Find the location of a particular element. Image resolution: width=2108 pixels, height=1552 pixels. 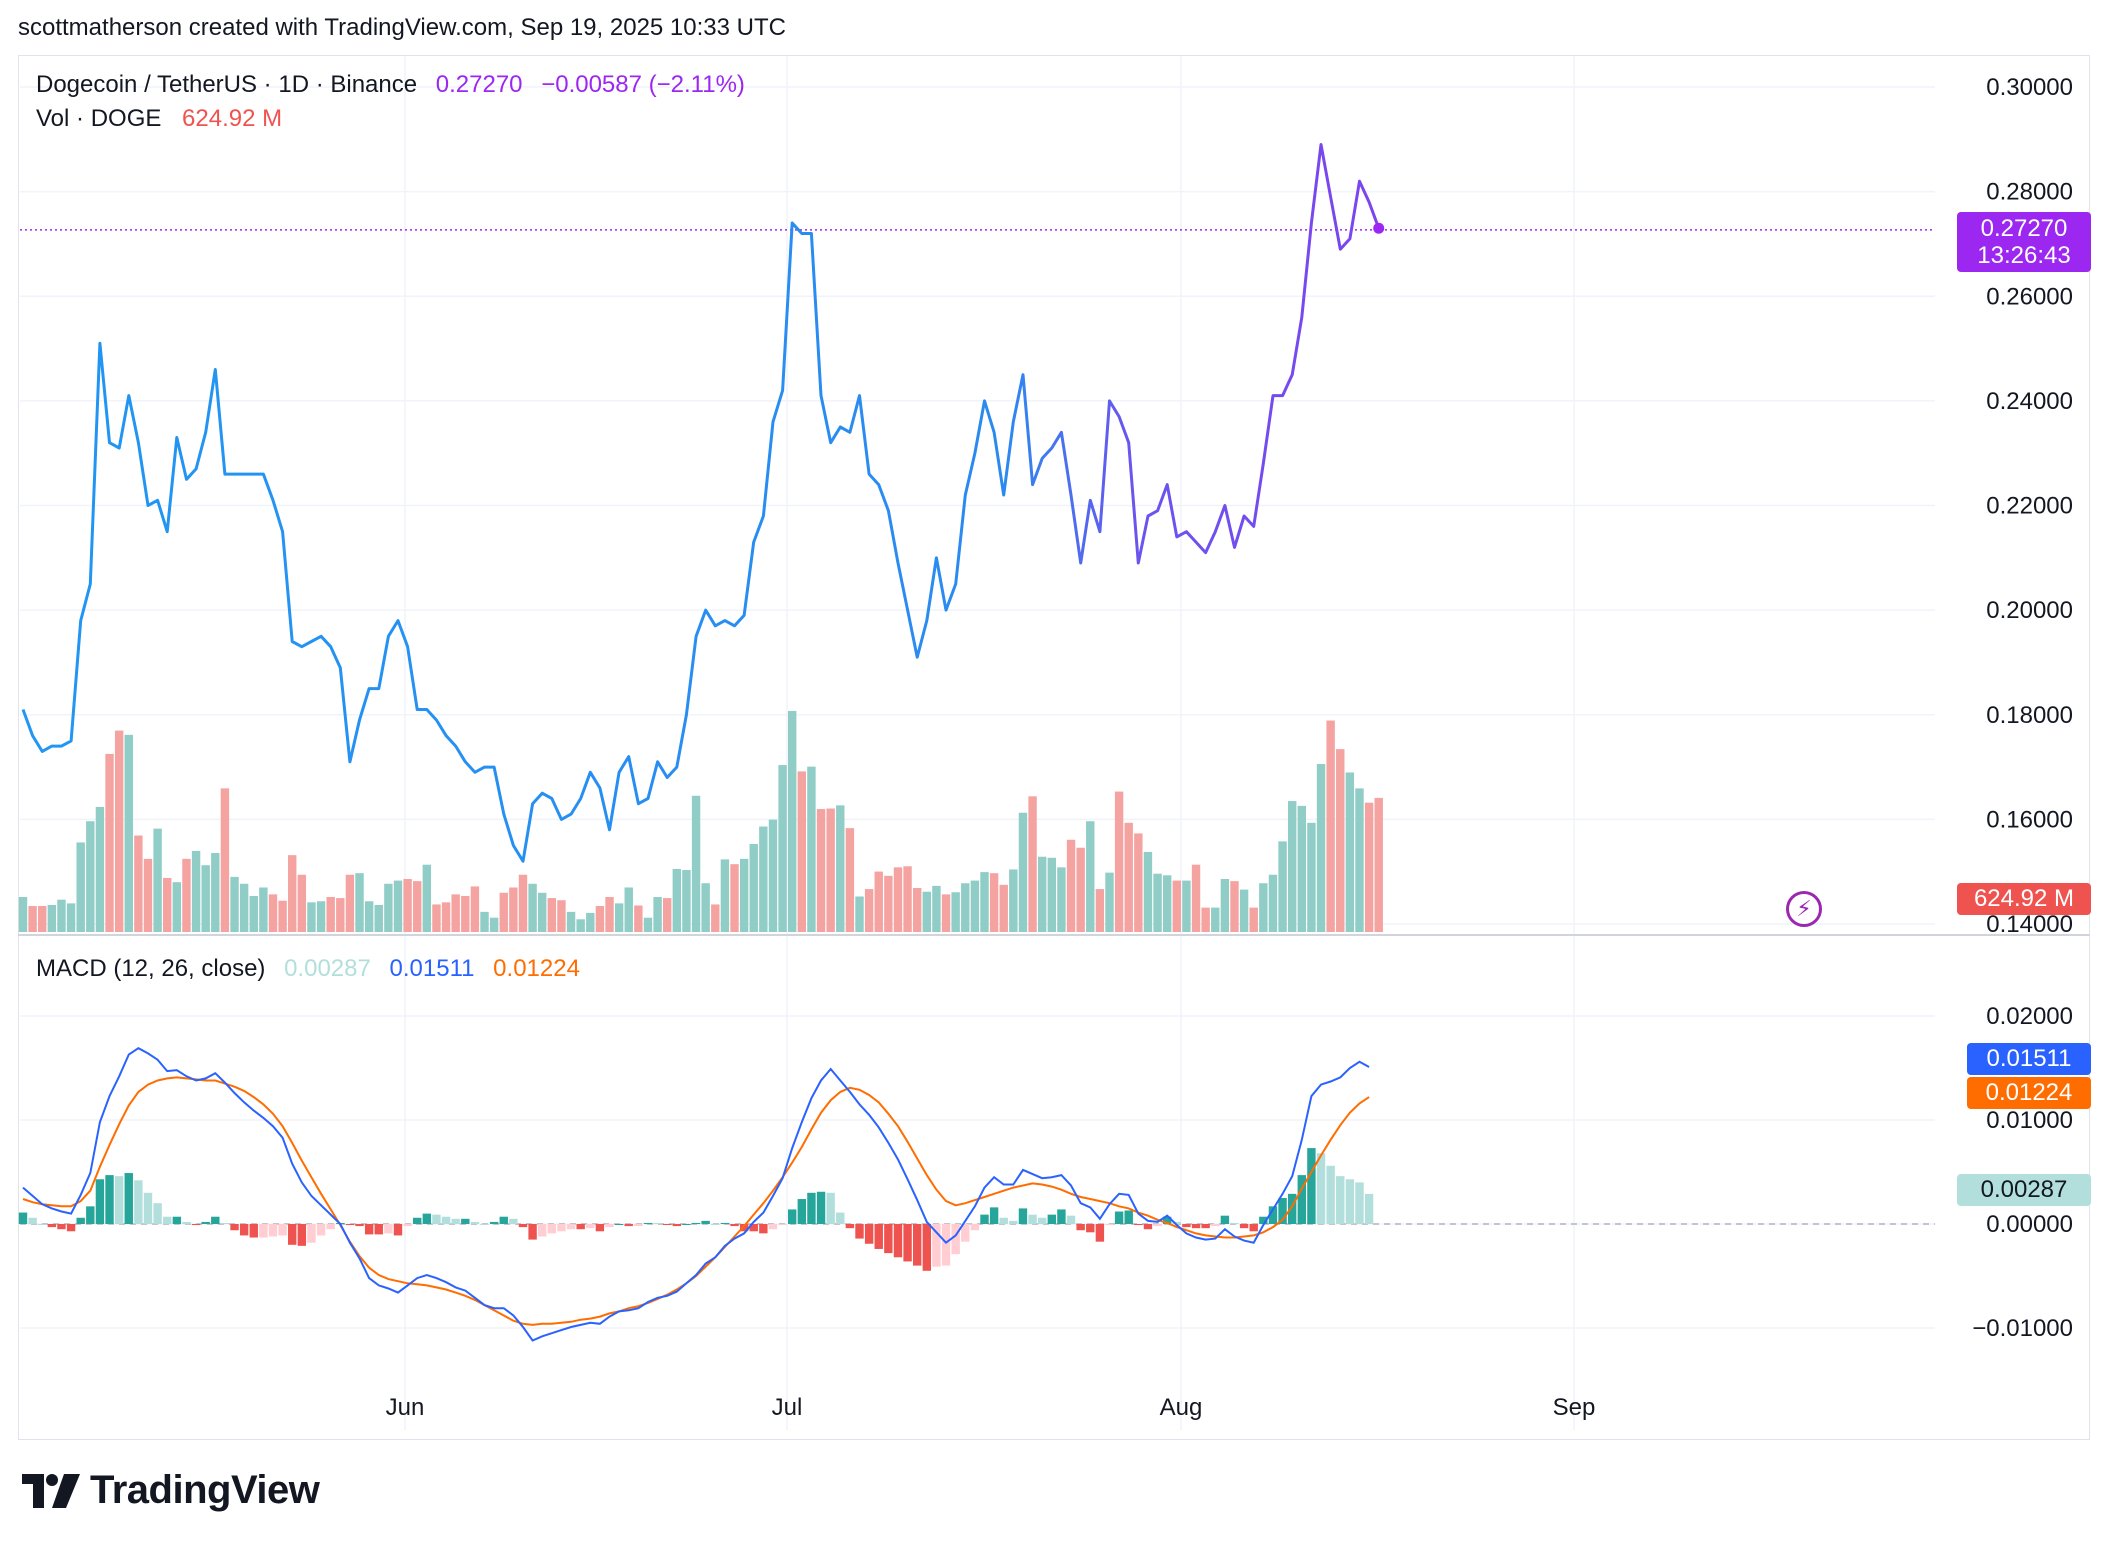

volume-value: 624.92 M is located at coordinates (232, 118).